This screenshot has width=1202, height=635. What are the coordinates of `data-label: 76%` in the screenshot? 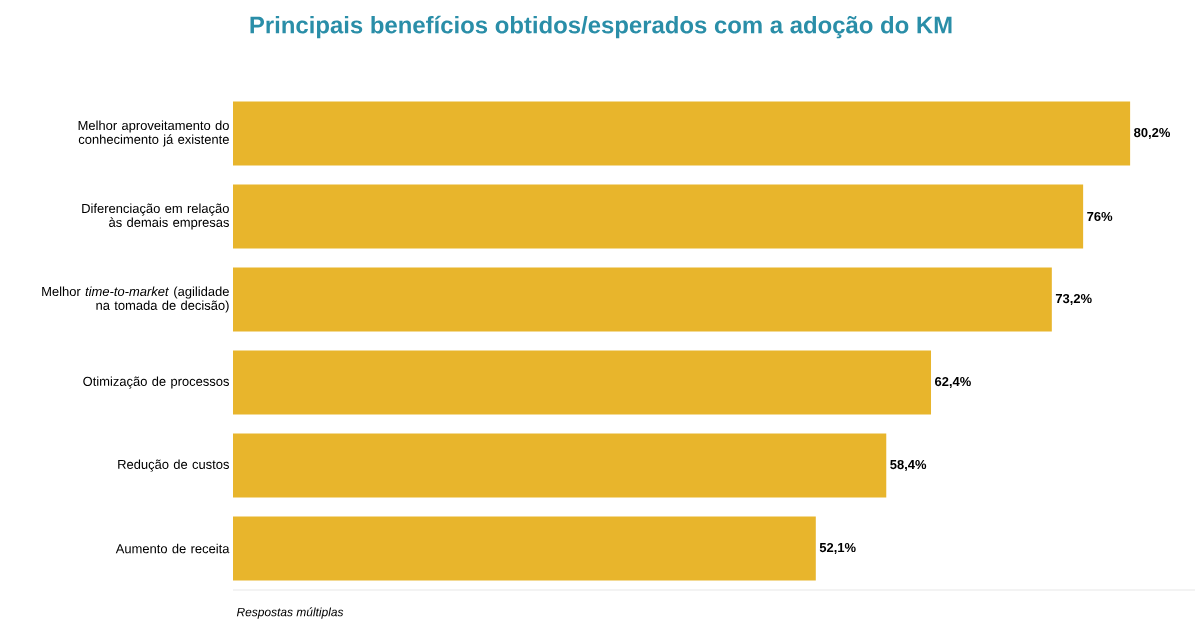 It's located at (1100, 216).